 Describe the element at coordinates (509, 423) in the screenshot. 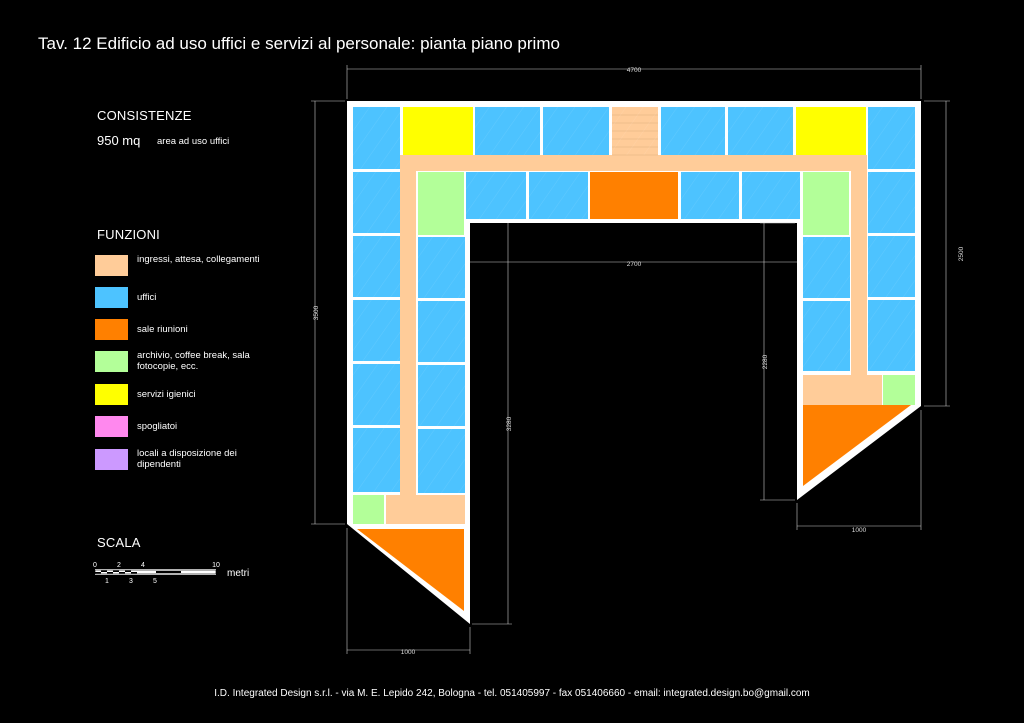

I see `dim-inner-left-height: 3280` at that location.